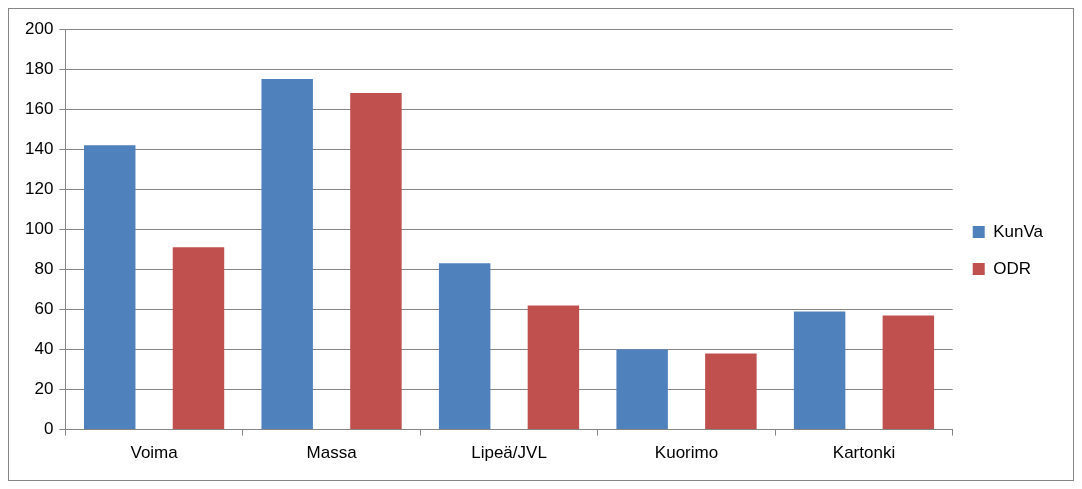 Image resolution: width=1082 pixels, height=489 pixels. I want to click on y-tick-label: 180, so click(39, 68).